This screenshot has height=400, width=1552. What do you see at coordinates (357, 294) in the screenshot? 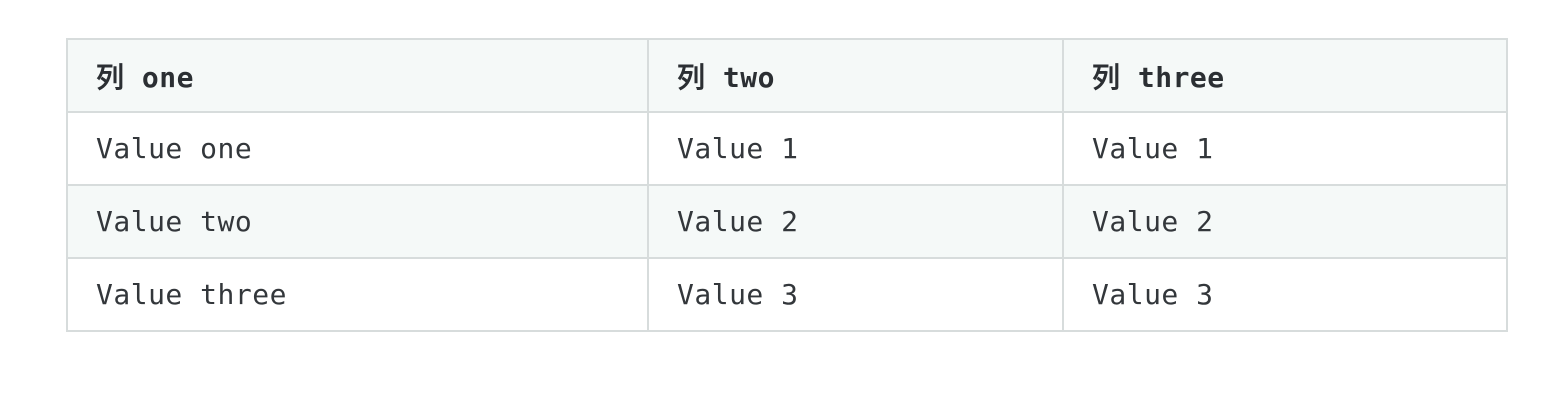
I see `table-cell: Value three` at bounding box center [357, 294].